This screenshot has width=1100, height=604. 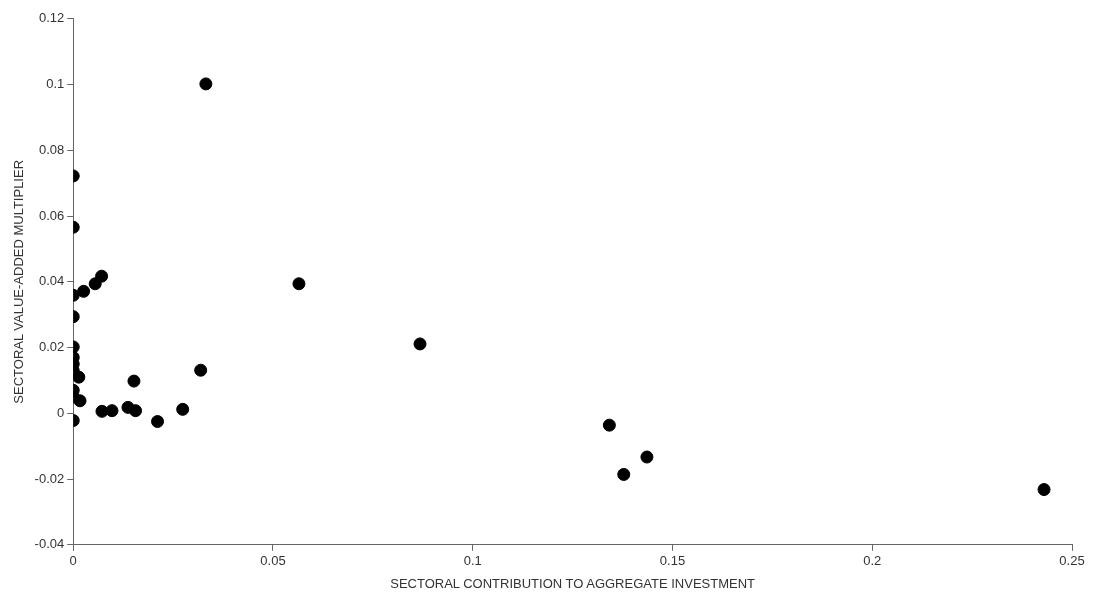 I want to click on y-tick-label: -0.04, so click(x=49, y=544).